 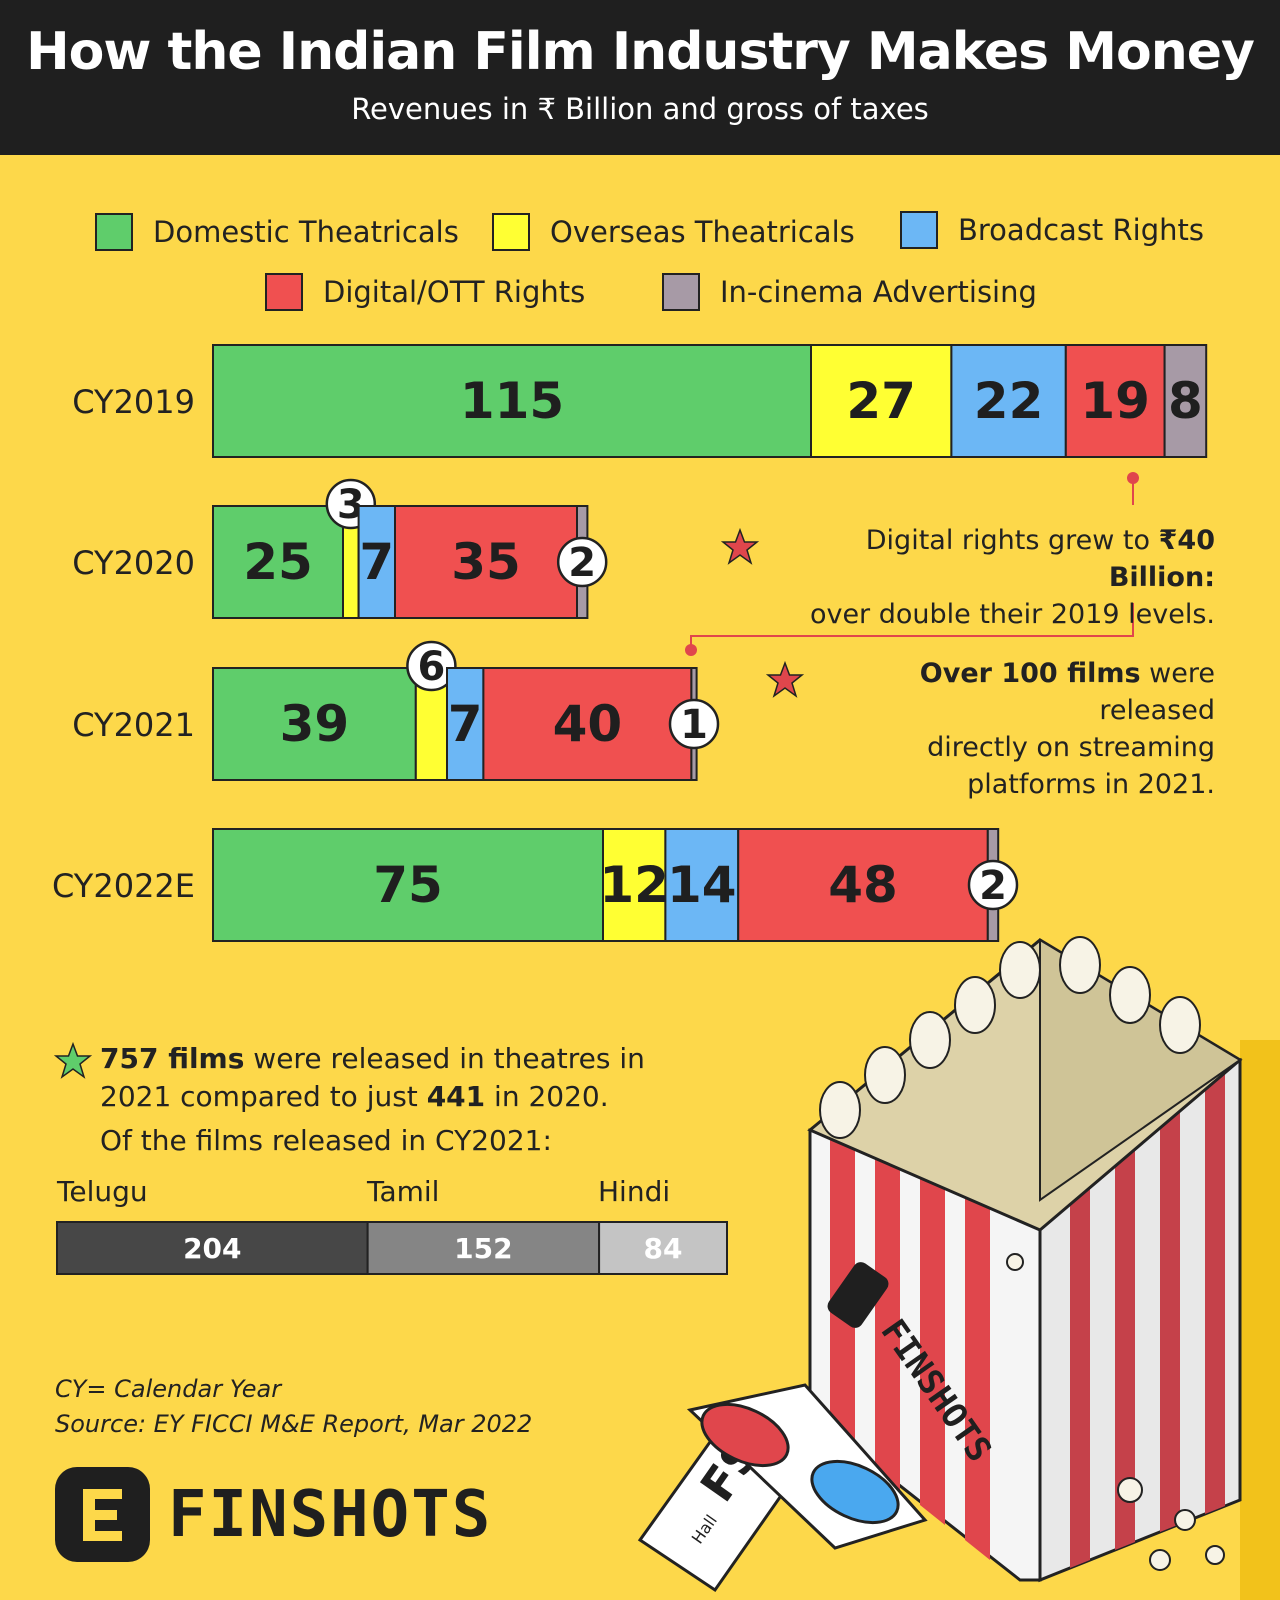 What do you see at coordinates (330, 1514) in the screenshot?
I see `brand-name: FINSHOTS` at bounding box center [330, 1514].